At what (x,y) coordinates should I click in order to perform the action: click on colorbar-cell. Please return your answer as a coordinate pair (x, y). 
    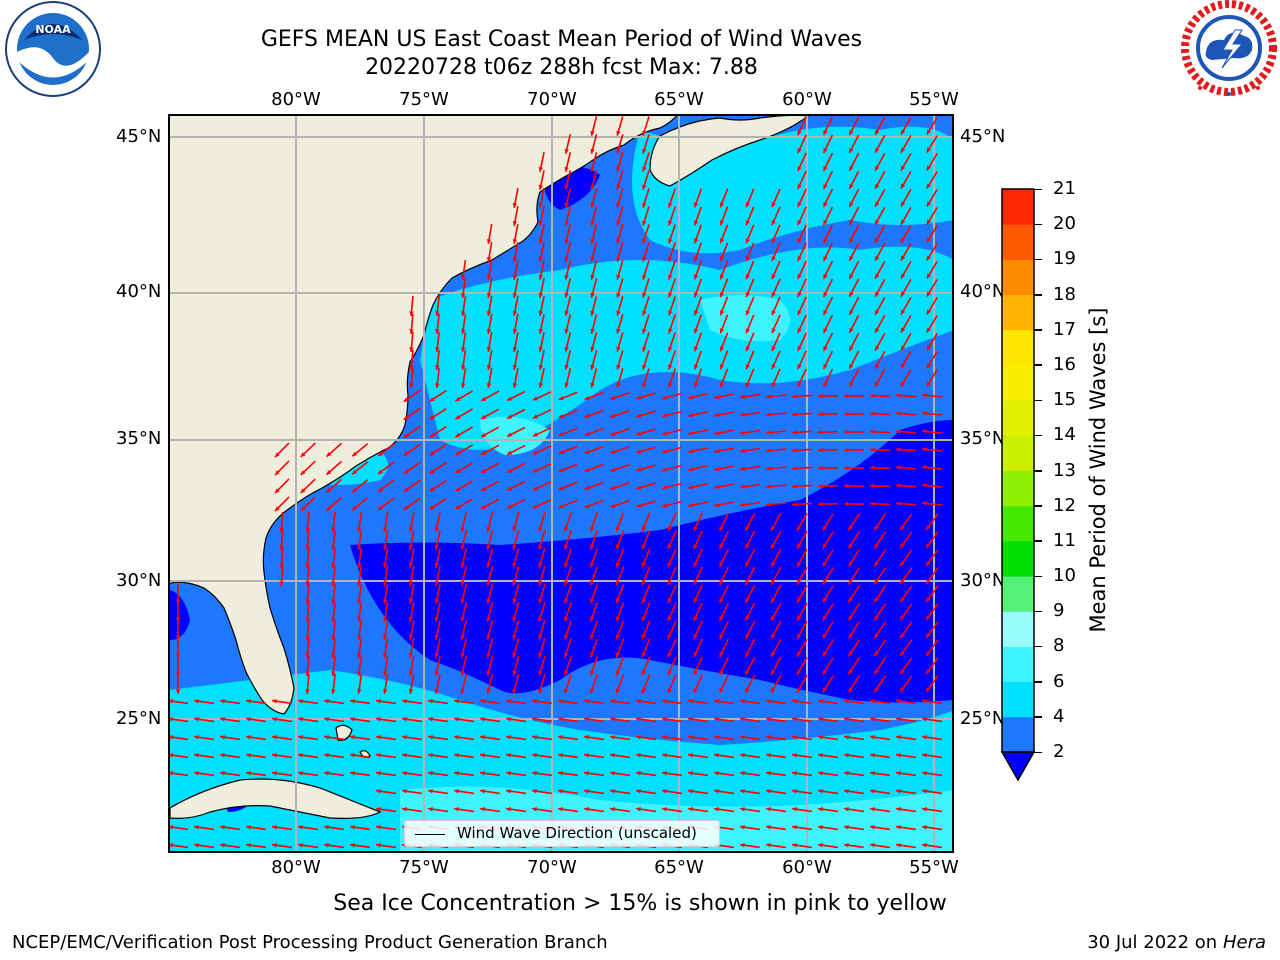
    Looking at the image, I should click on (1018, 558).